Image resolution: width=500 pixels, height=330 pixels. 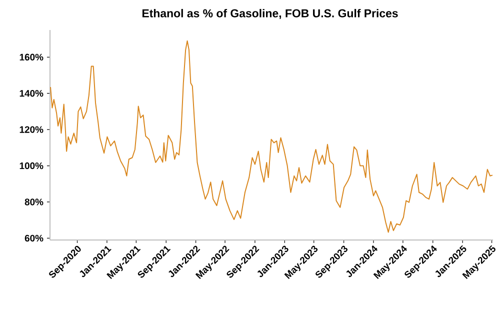 I want to click on y-tick-label: 160%, so click(x=32, y=57).